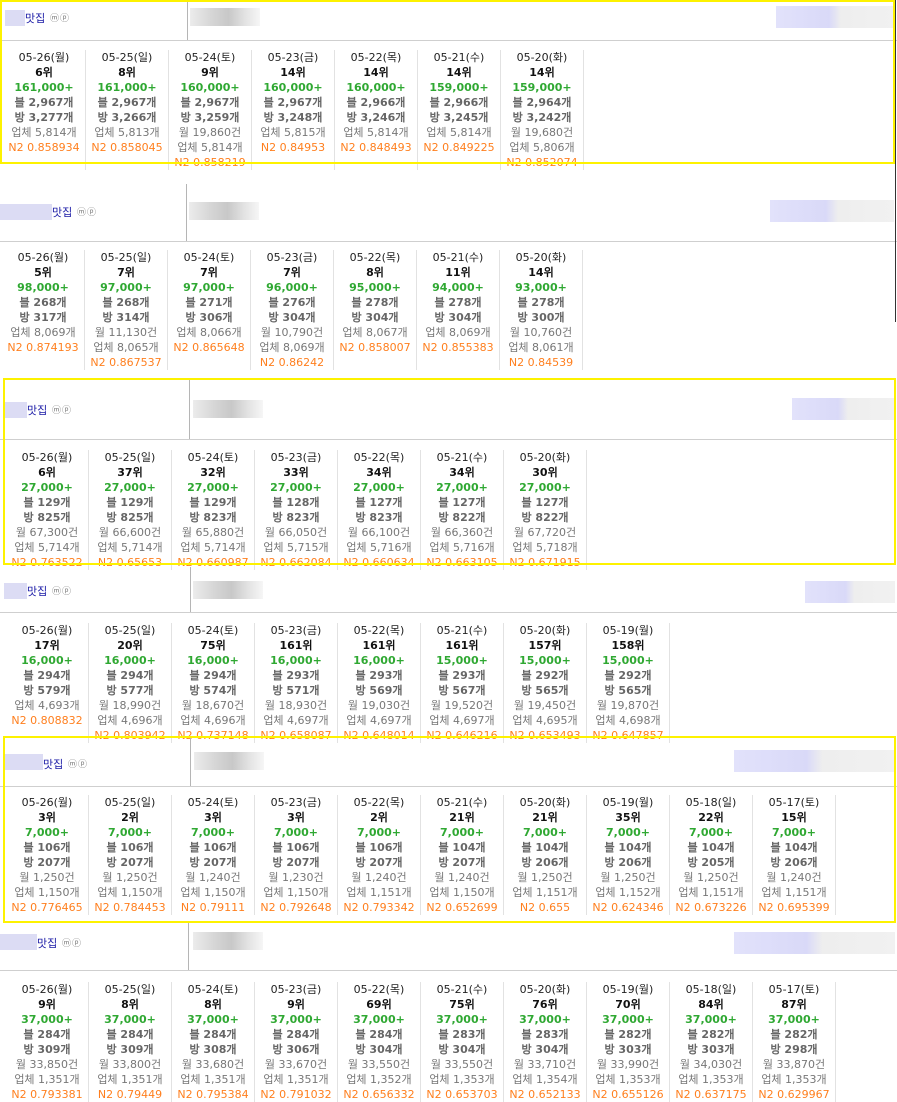 The width and height of the screenshot is (897, 1102). Describe the element at coordinates (43, 287) in the screenshot. I see `search-volume: 98,000+` at that location.